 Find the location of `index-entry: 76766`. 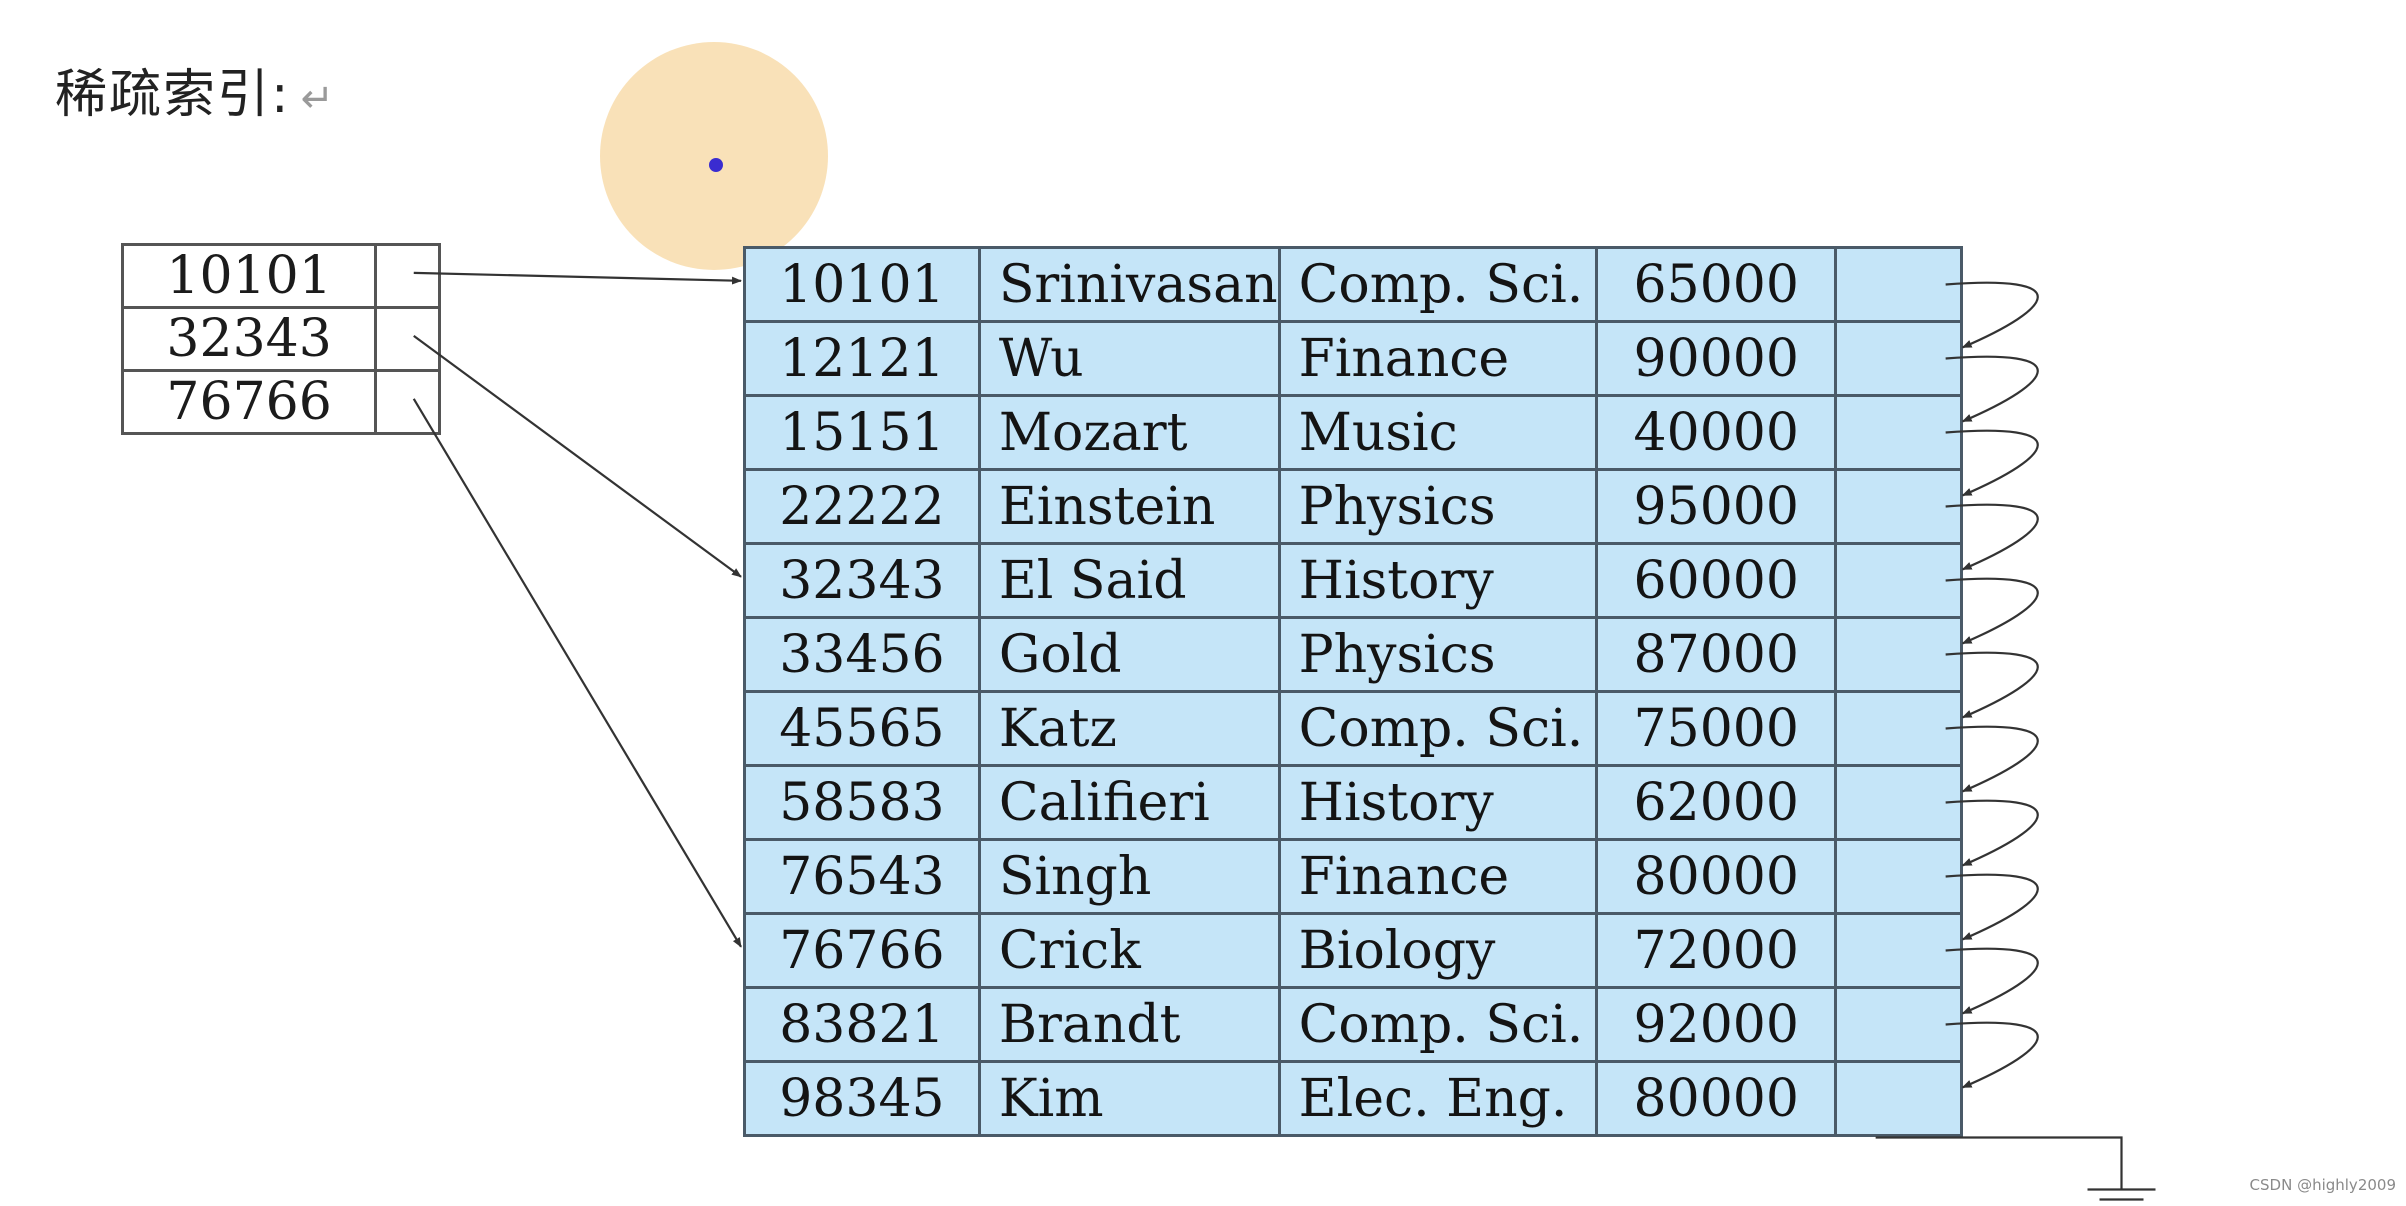

index-entry: 76766 is located at coordinates (280, 402).